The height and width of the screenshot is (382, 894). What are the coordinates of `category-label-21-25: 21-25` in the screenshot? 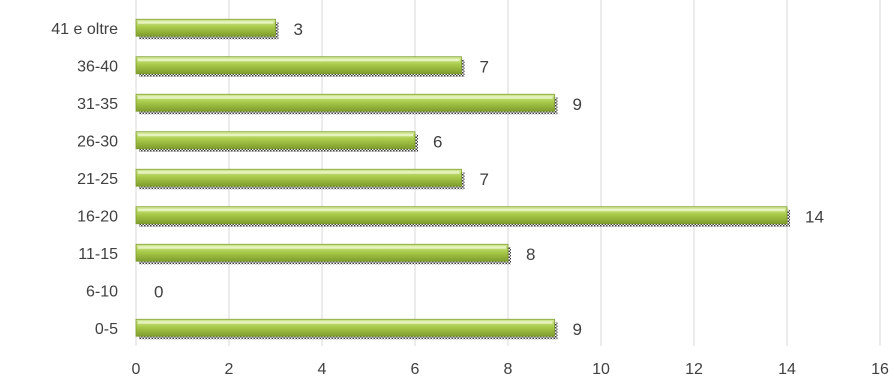 It's located at (97, 179).